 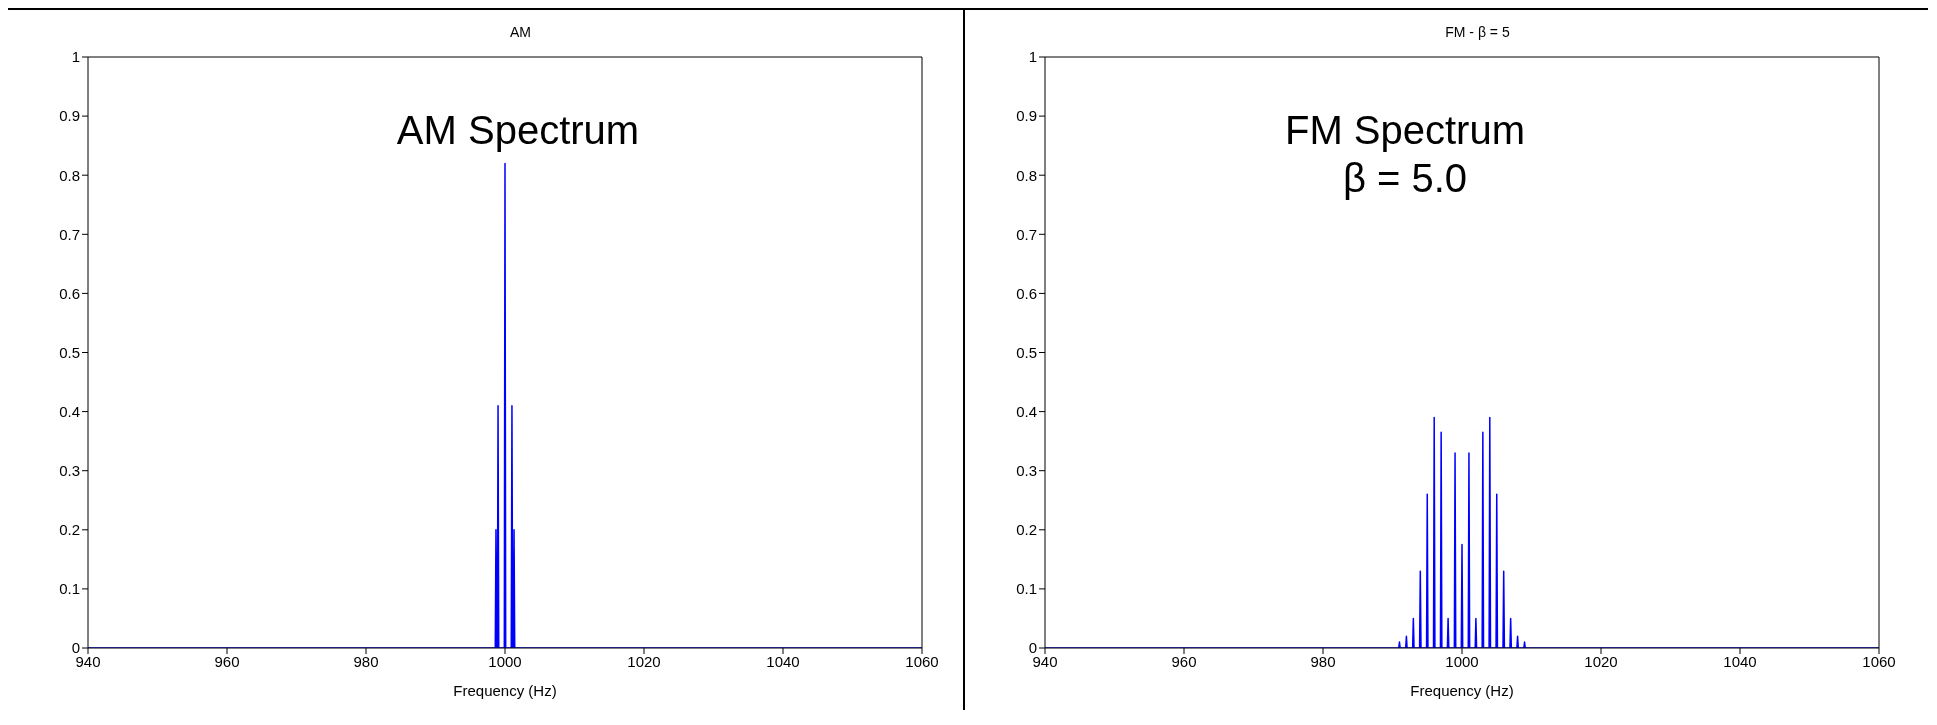 I want to click on annotation: AM Spectrum, so click(x=518, y=130).